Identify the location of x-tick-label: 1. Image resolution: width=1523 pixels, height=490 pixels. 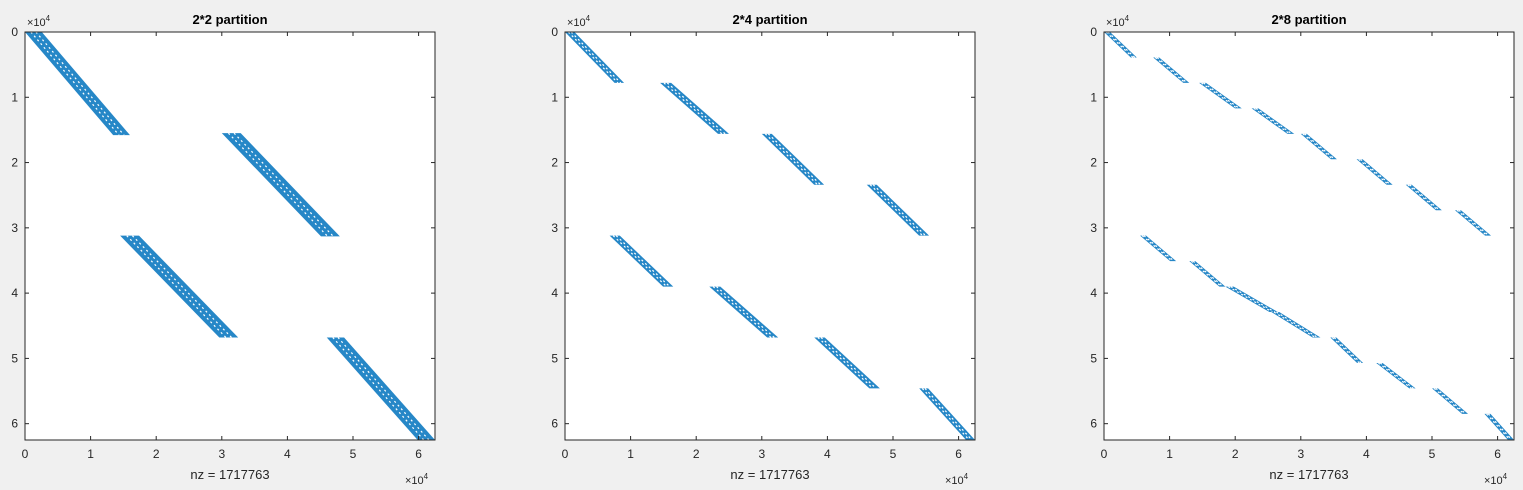
(630, 454).